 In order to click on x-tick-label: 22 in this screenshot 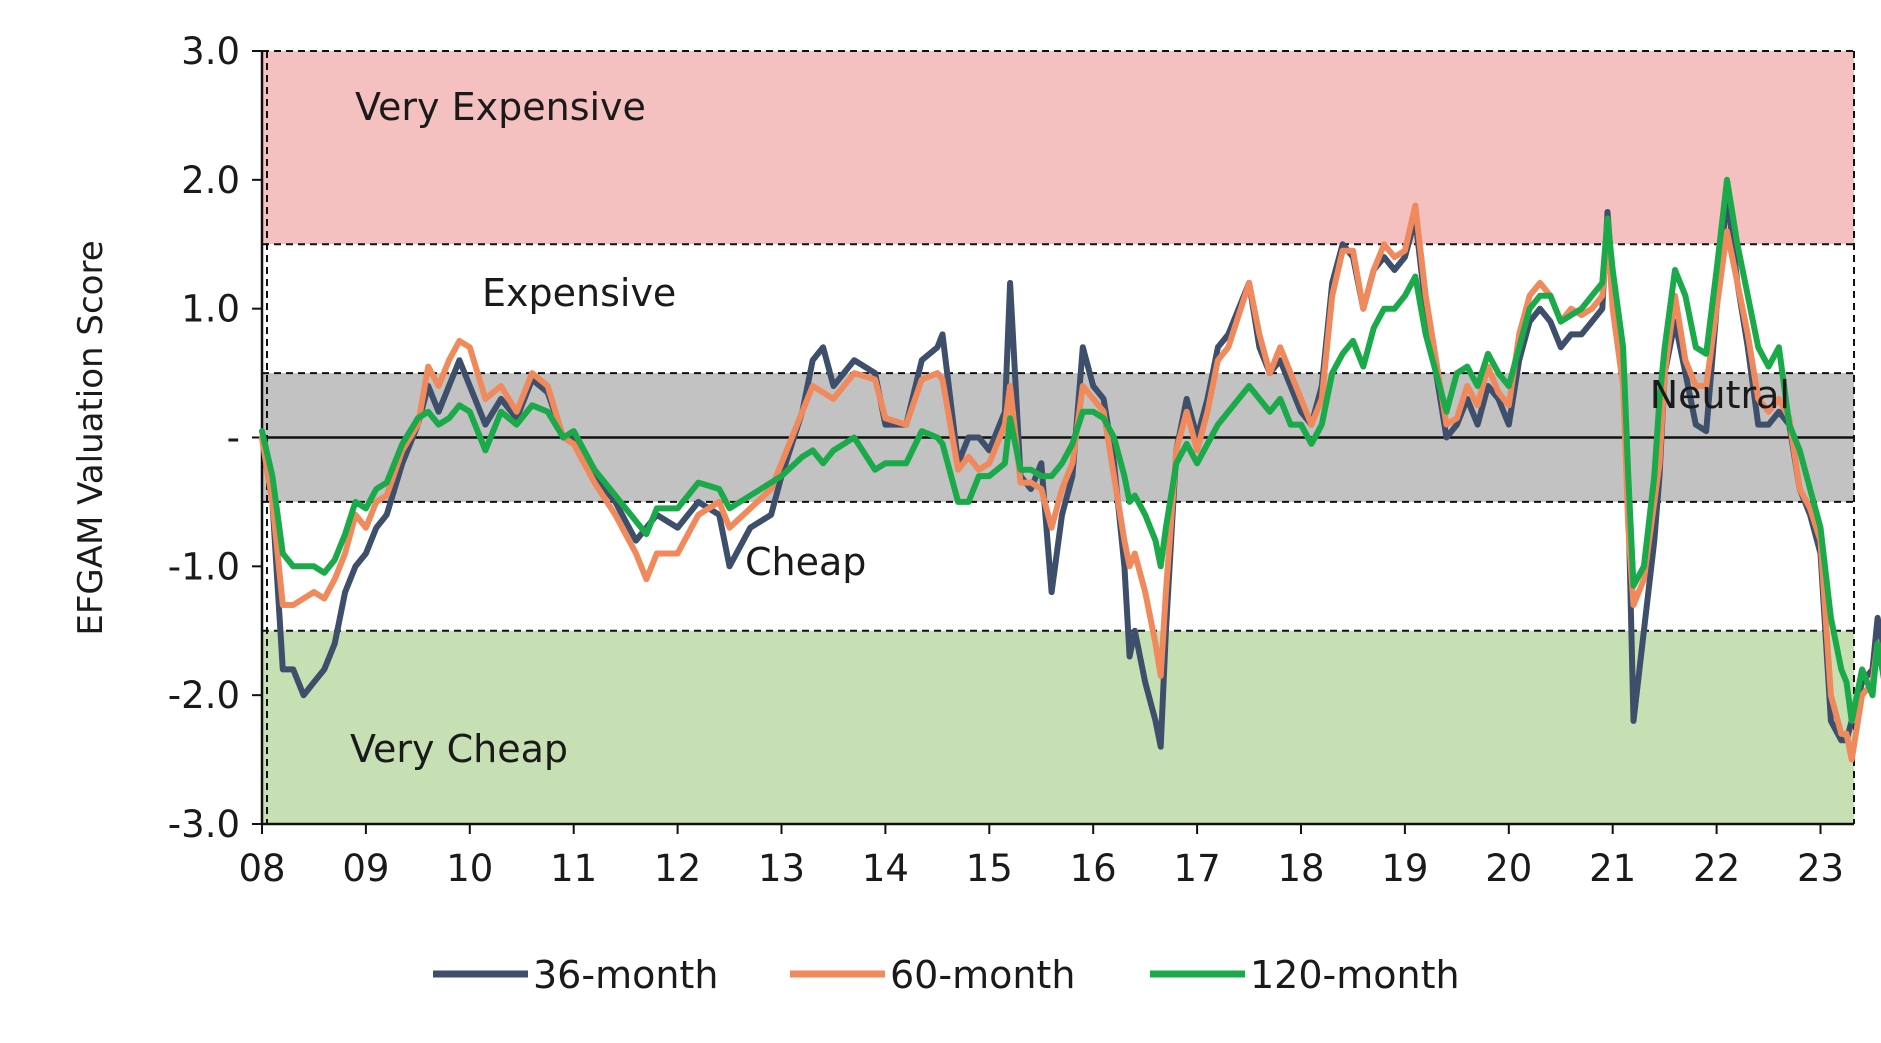, I will do `click(1716, 868)`.